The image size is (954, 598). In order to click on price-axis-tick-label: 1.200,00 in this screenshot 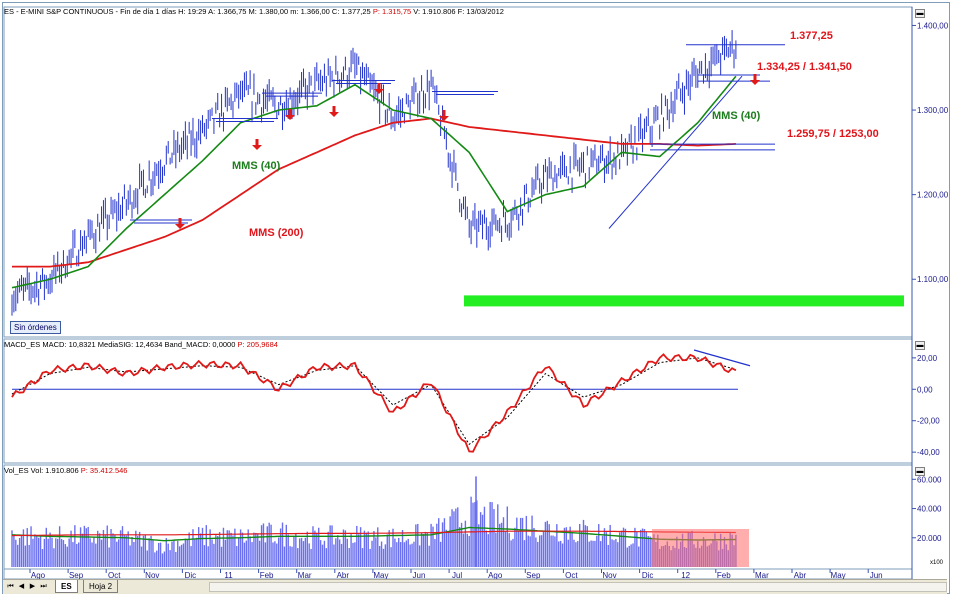, I will do `click(933, 195)`.